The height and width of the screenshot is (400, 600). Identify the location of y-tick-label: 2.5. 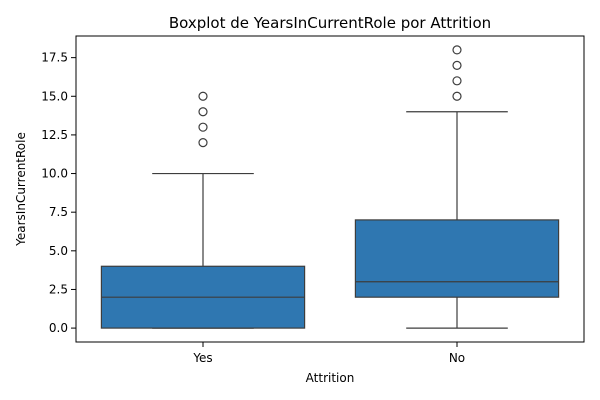
(58, 289).